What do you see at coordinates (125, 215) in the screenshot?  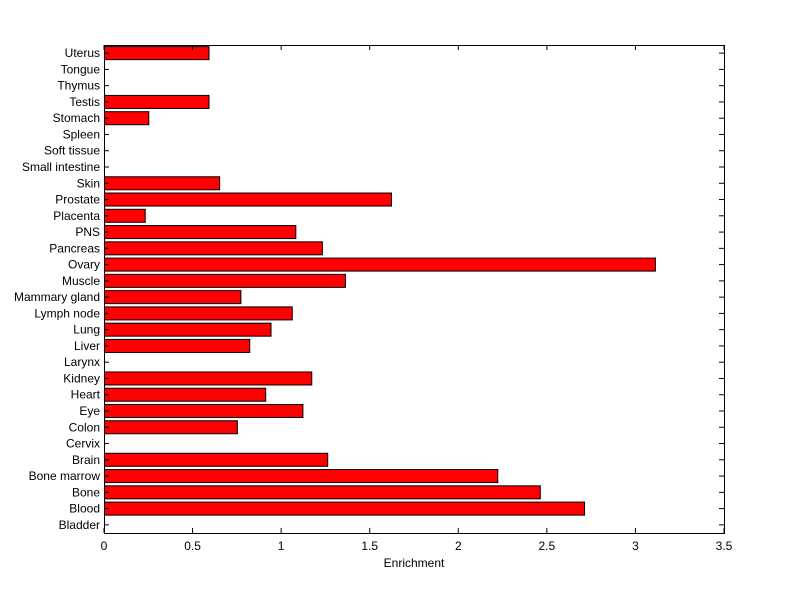 I see `bar-placenta` at bounding box center [125, 215].